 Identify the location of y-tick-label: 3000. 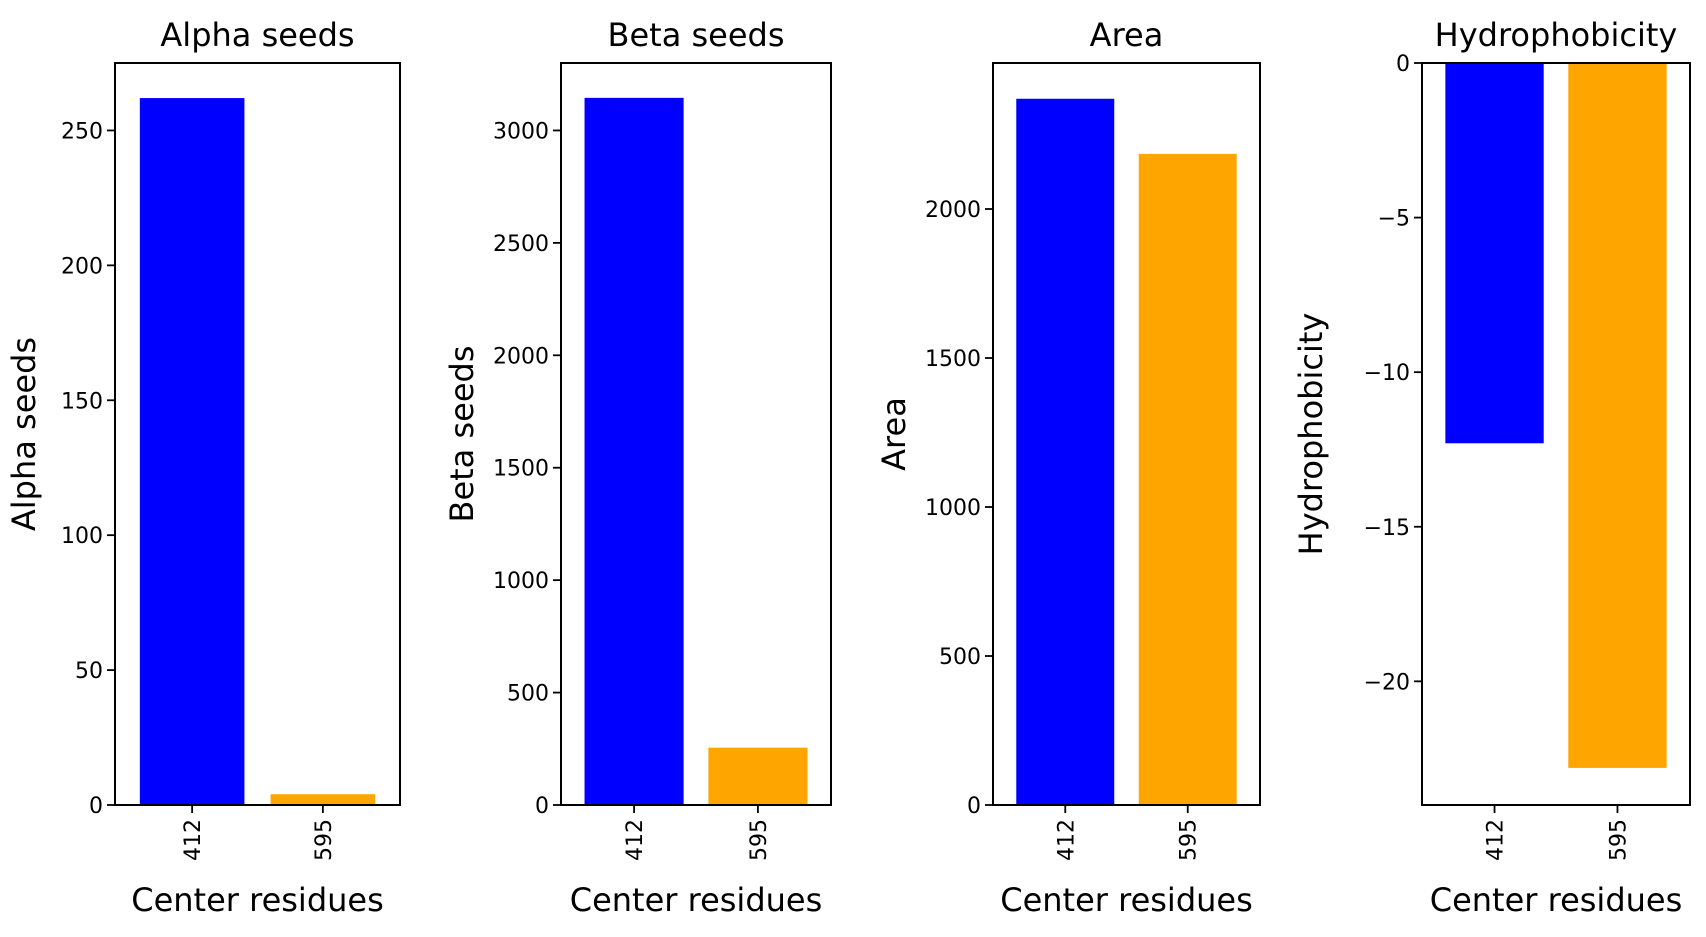
(521, 131).